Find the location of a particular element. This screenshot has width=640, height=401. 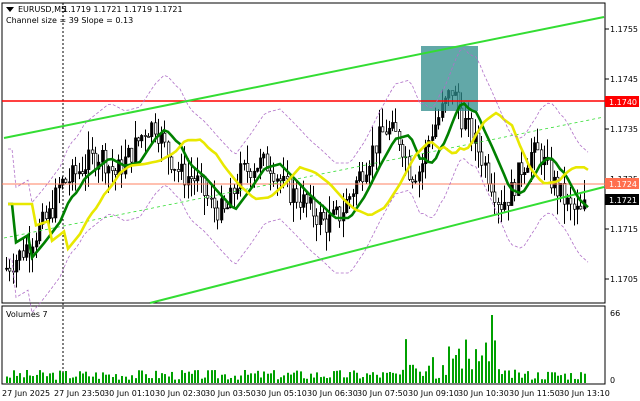

channel-info: Channel size = 39 Slope = 0.13 is located at coordinates (69, 20).